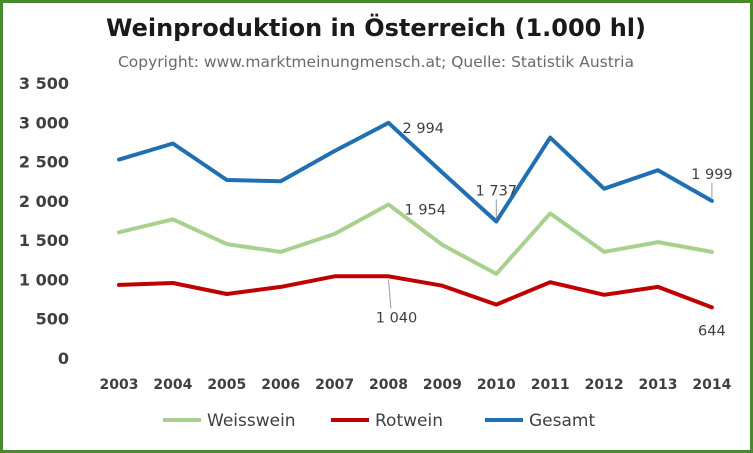  What do you see at coordinates (52, 319) in the screenshot?
I see `y-tick-label: 500` at bounding box center [52, 319].